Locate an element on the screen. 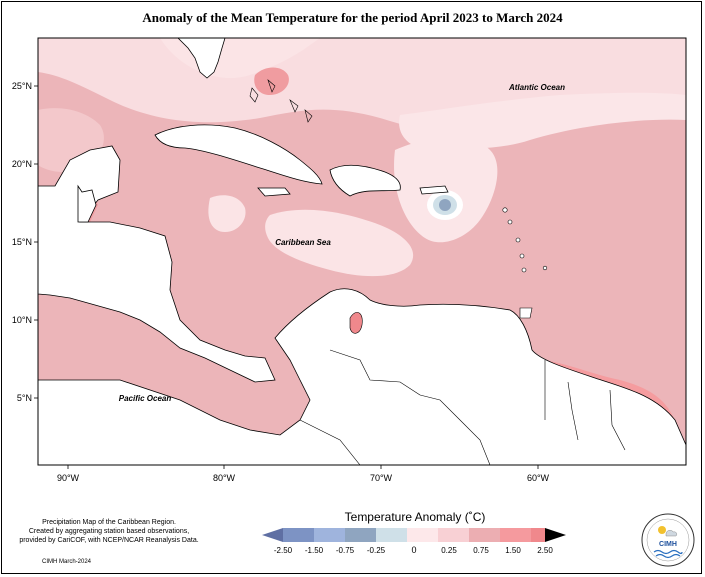 Image resolution: width=705 pixels, height=577 pixels. lake-maracaibo is located at coordinates (356, 323).